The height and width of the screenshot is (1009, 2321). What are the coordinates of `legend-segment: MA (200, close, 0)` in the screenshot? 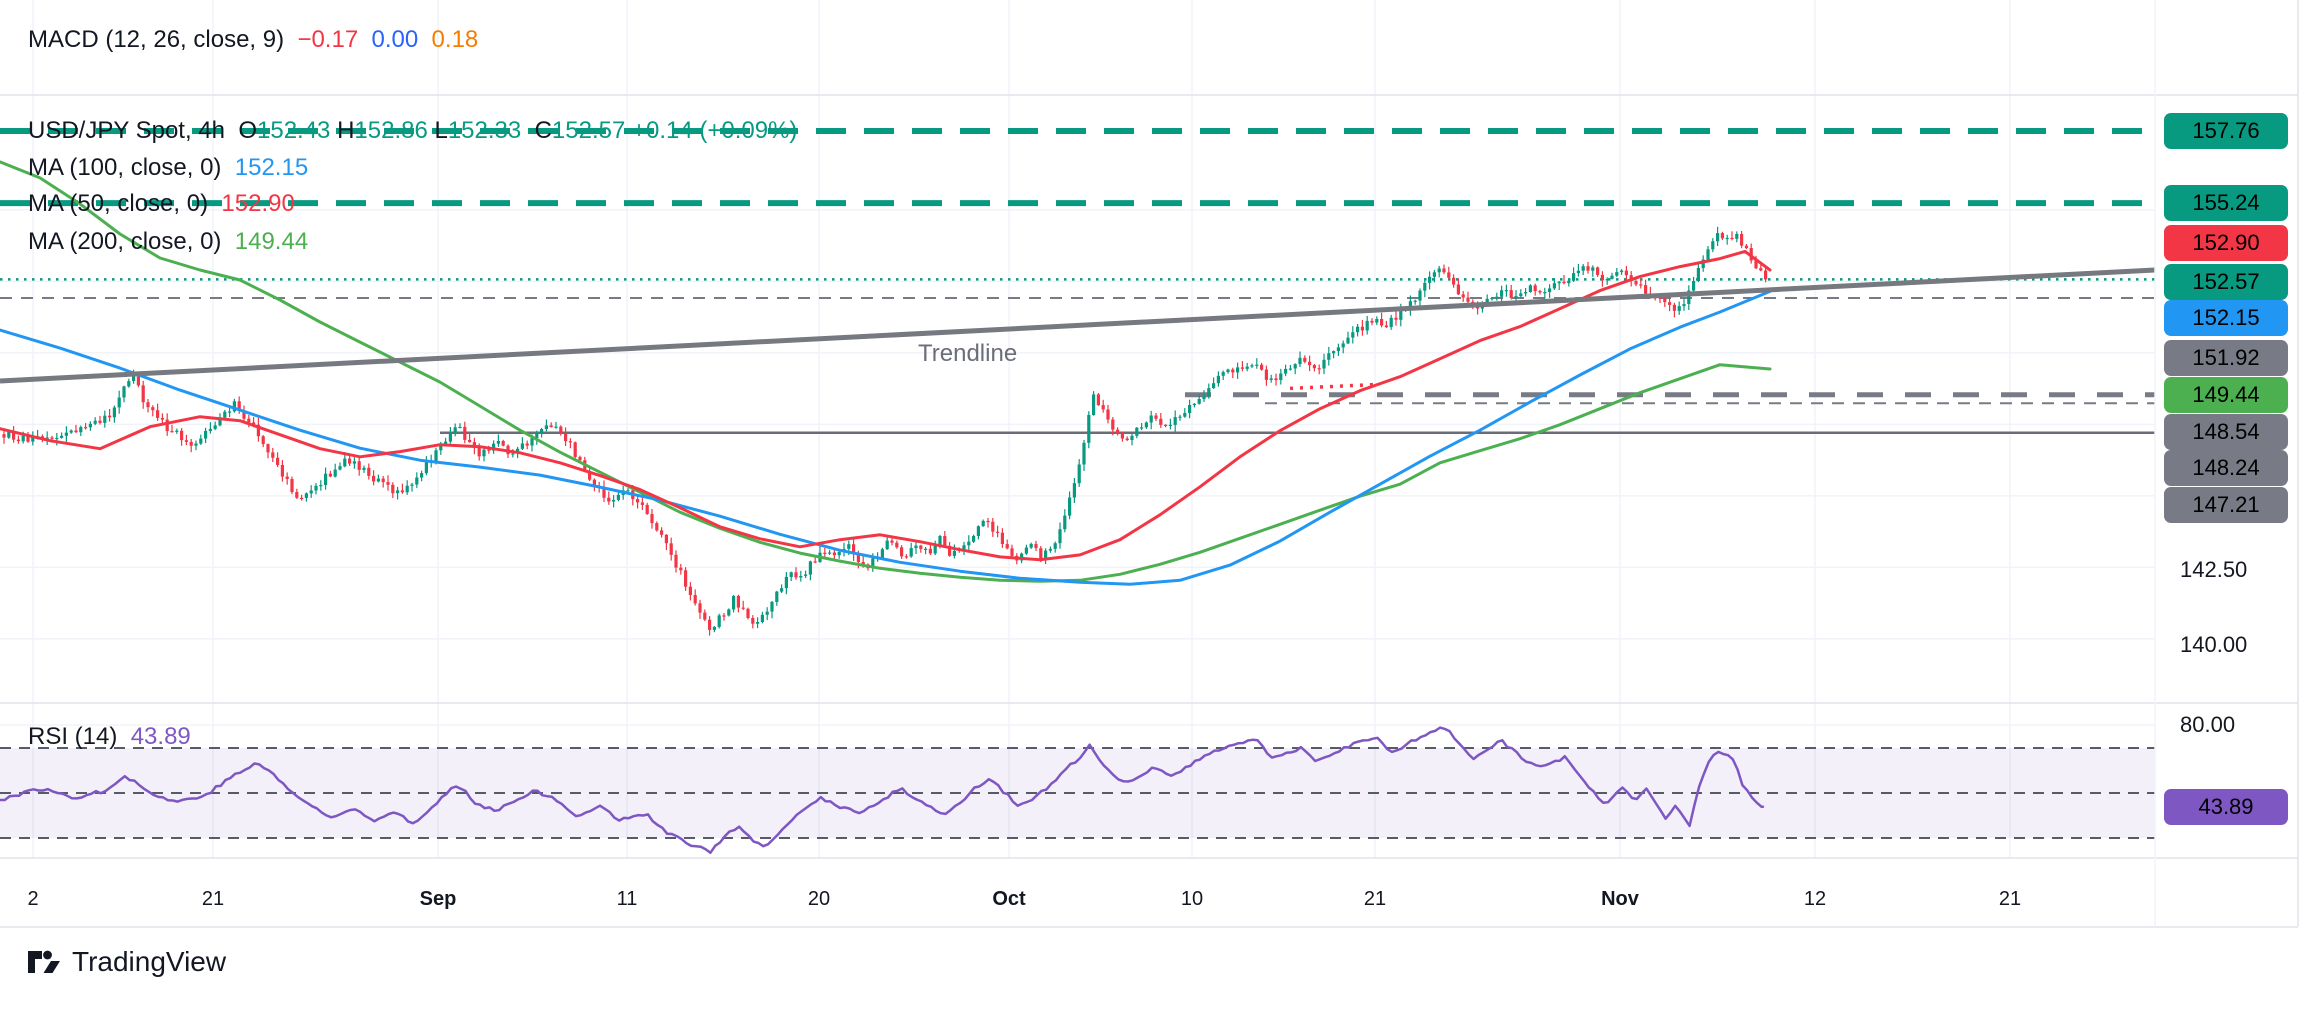 It's located at (131, 241).